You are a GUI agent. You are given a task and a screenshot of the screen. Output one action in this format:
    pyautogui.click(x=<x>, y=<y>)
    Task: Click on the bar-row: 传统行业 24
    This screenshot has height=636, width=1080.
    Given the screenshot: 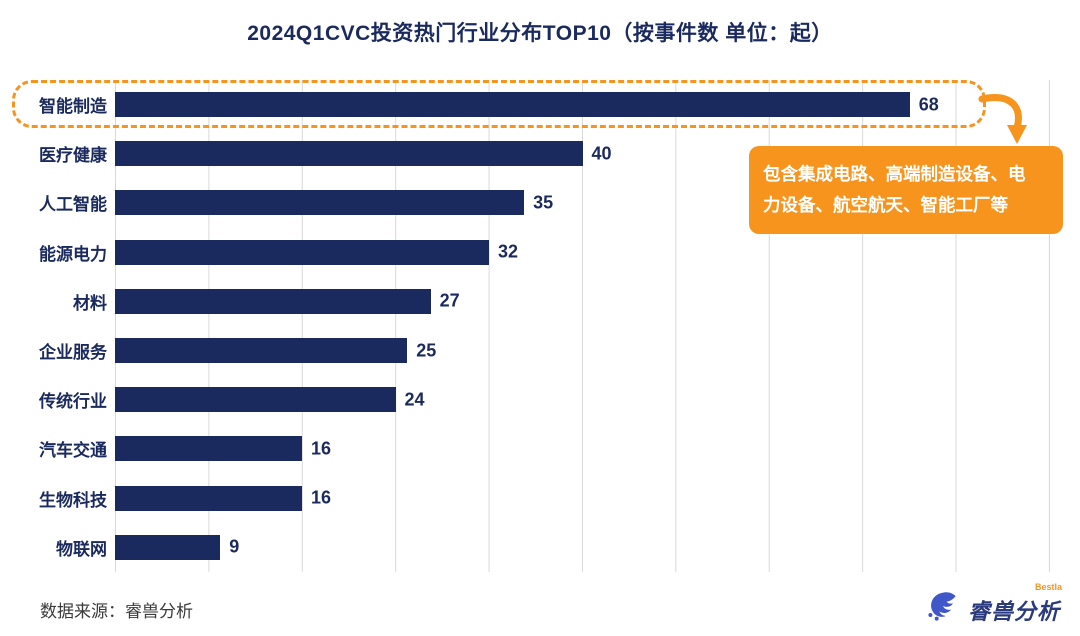 What is the action you would take?
    pyautogui.click(x=535, y=399)
    